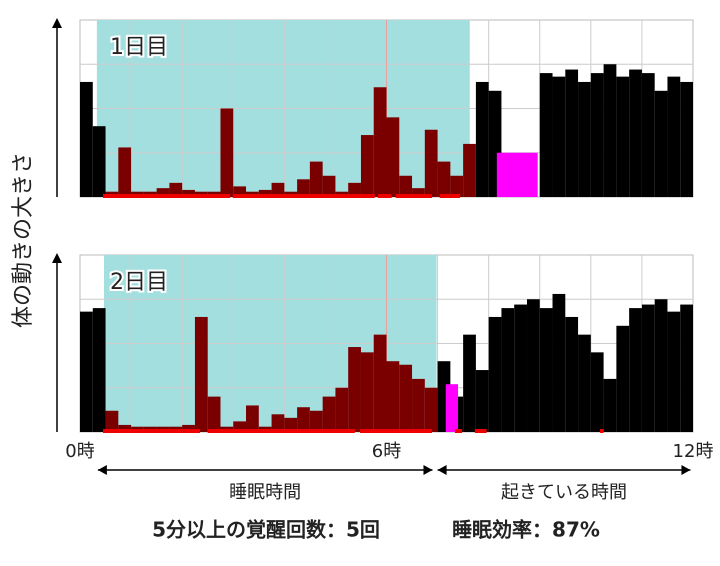 This screenshot has height=566, width=720. I want to click on span-label: 睡眠時間, so click(265, 492).